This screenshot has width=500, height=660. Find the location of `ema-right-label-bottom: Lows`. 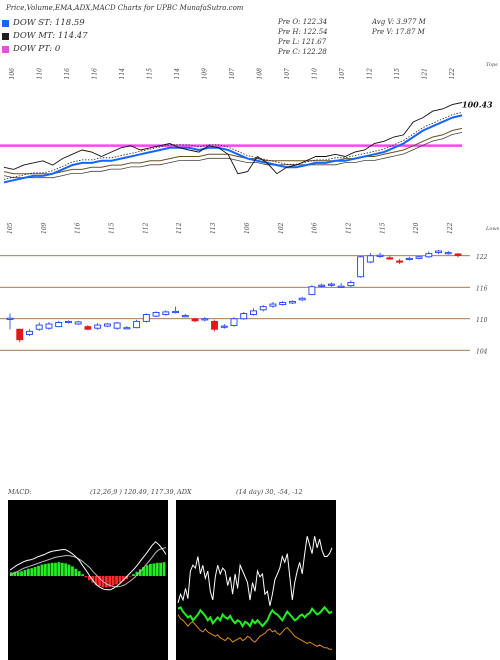

ema-right-label-bottom: Lows is located at coordinates (492, 229).